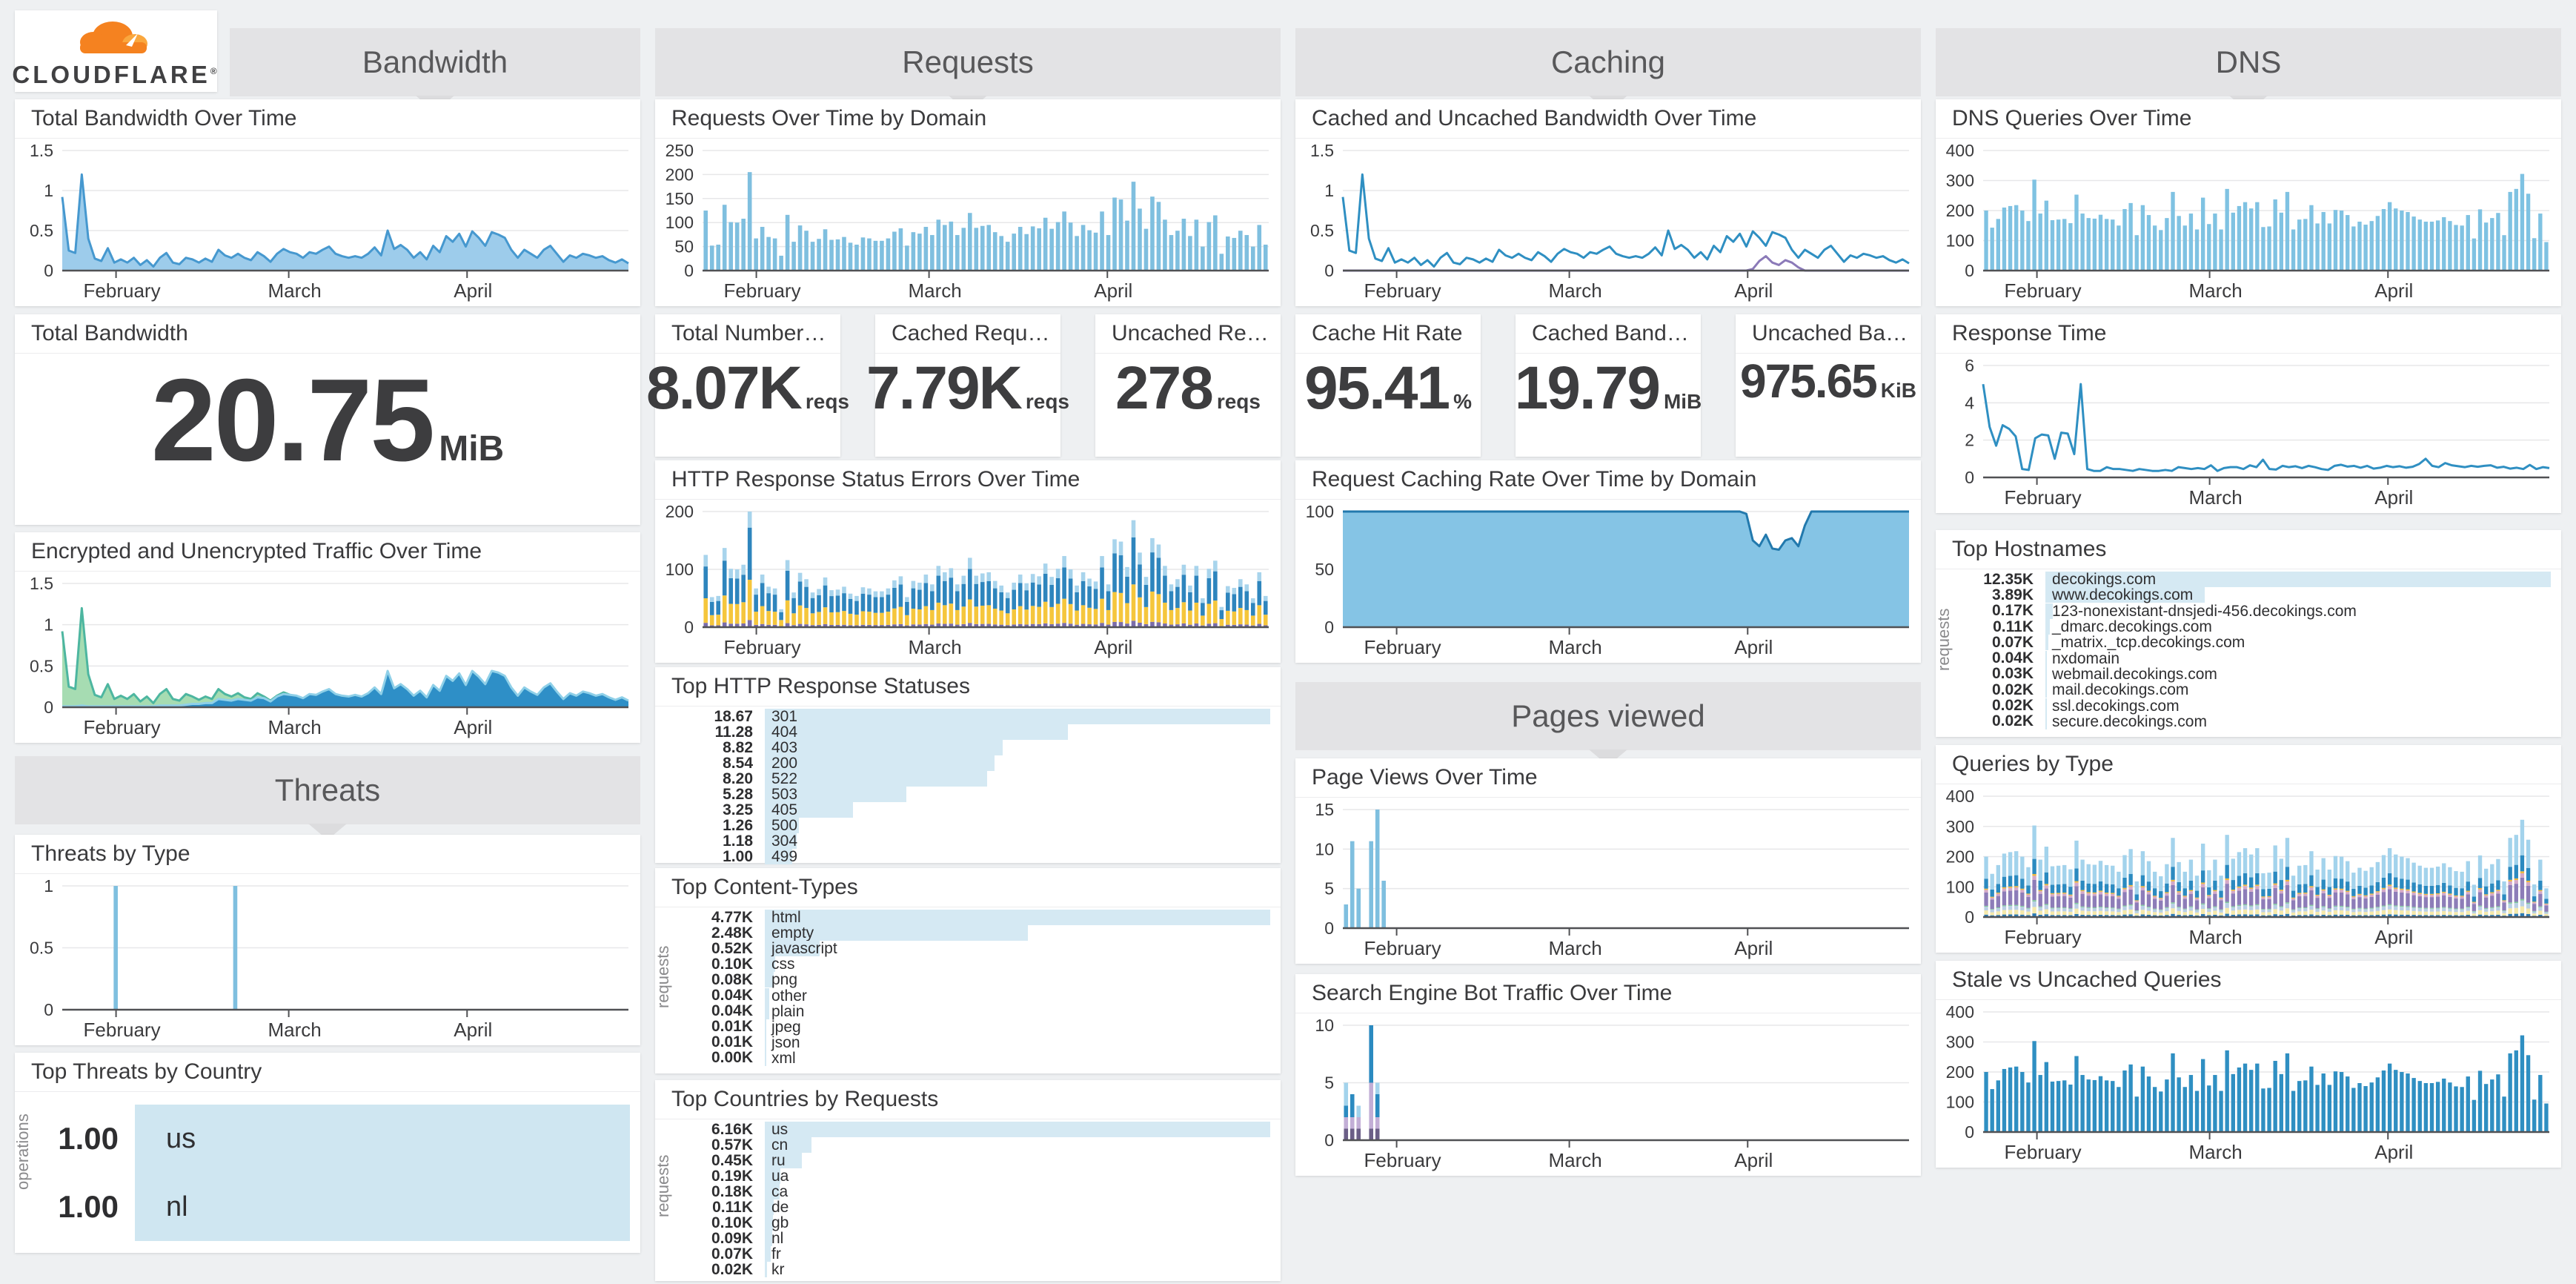 This screenshot has width=2576, height=1284. I want to click on list-item: 8.54 200, so click(963, 763).